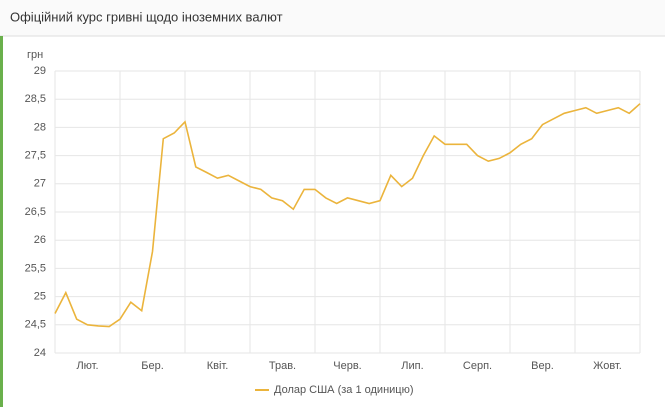 The height and width of the screenshot is (407, 665). What do you see at coordinates (35, 55) in the screenshot?
I see `y-axis-label: грн` at bounding box center [35, 55].